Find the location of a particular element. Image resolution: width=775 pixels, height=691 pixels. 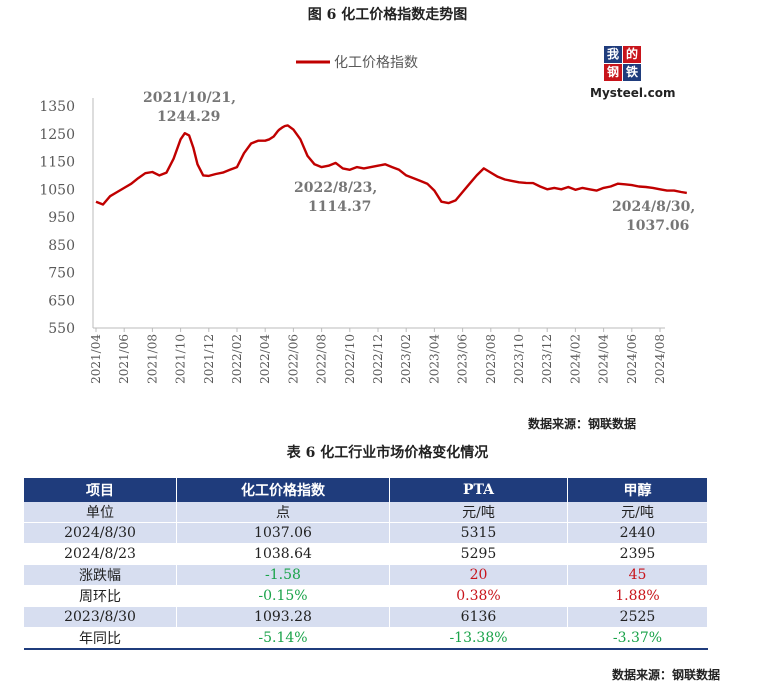

x-tick-label: 2024/08 is located at coordinates (660, 359).